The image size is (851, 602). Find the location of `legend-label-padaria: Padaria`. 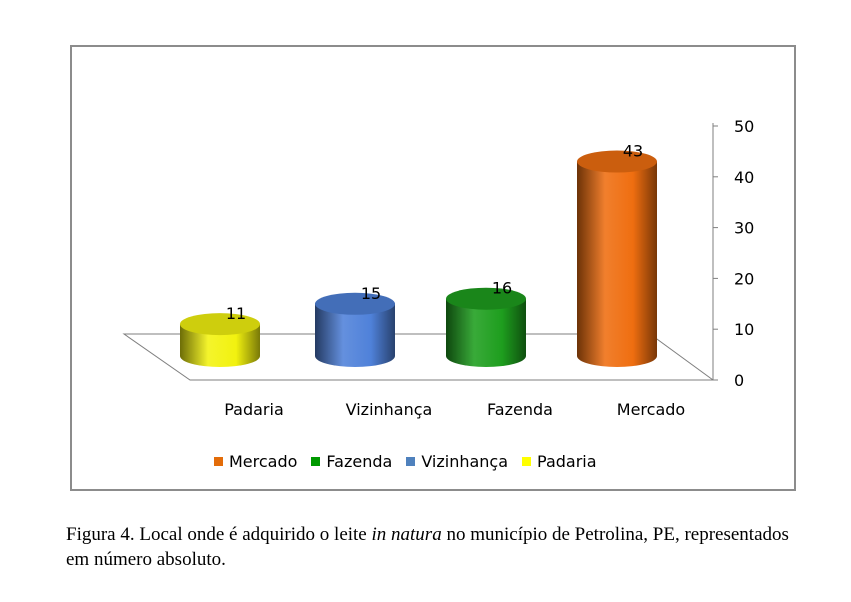

legend-label-padaria: Padaria is located at coordinates (567, 461).